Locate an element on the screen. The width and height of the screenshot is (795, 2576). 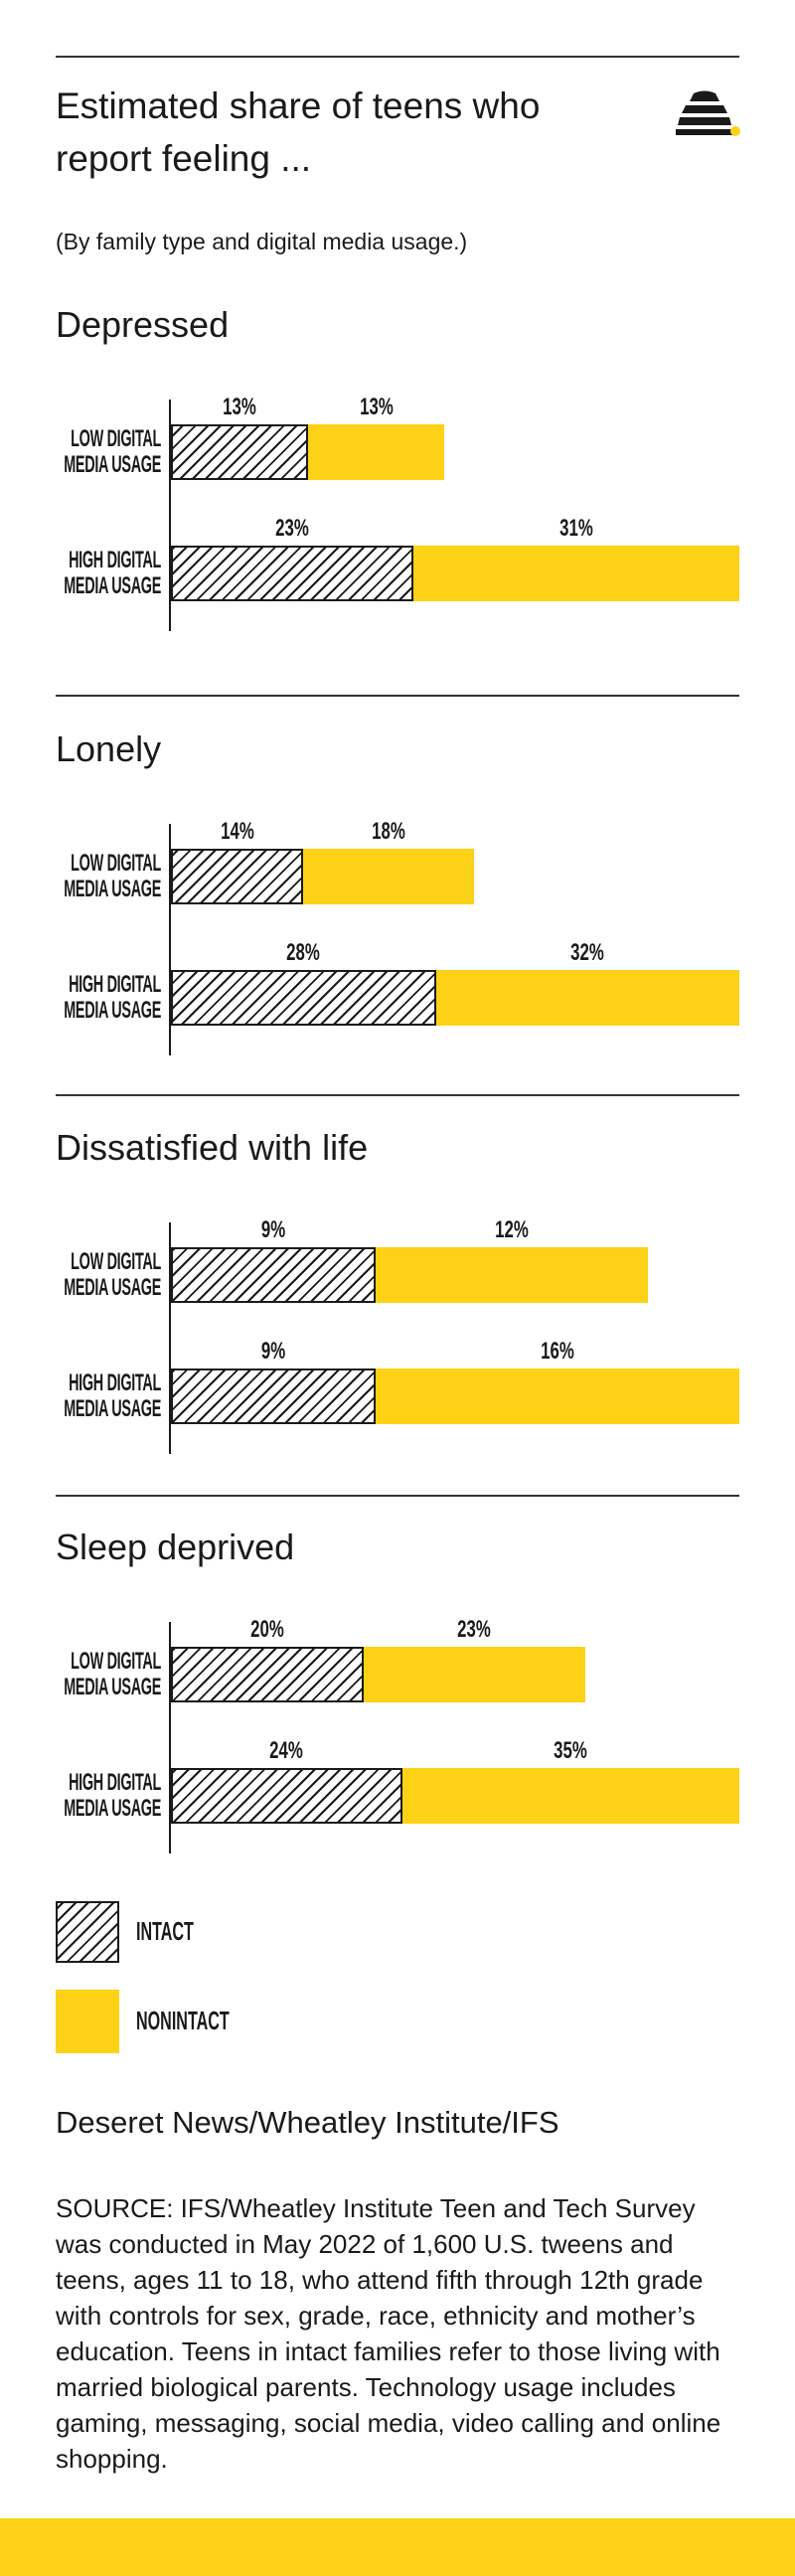
chart-title: Depressed is located at coordinates (143, 324).